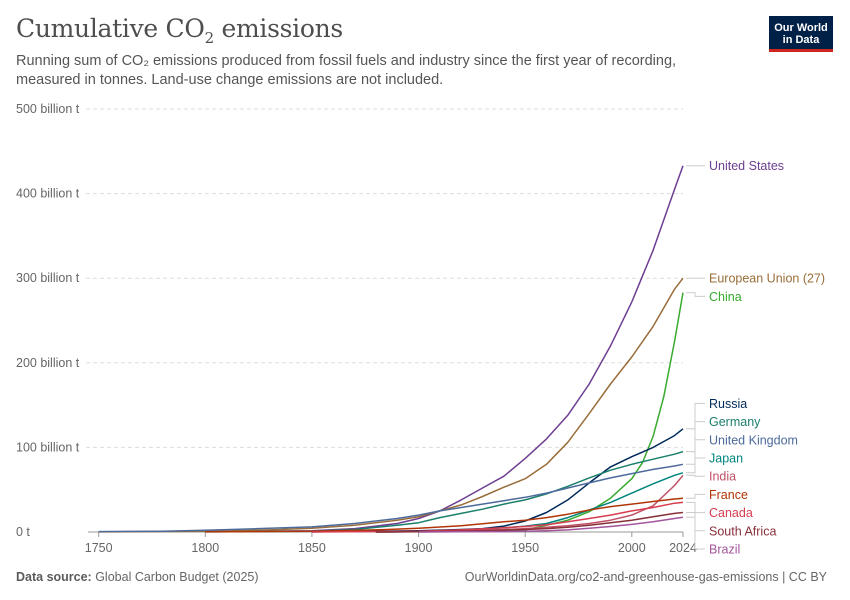 The width and height of the screenshot is (850, 600). I want to click on x-tick-label-0: 1750, so click(99, 548).